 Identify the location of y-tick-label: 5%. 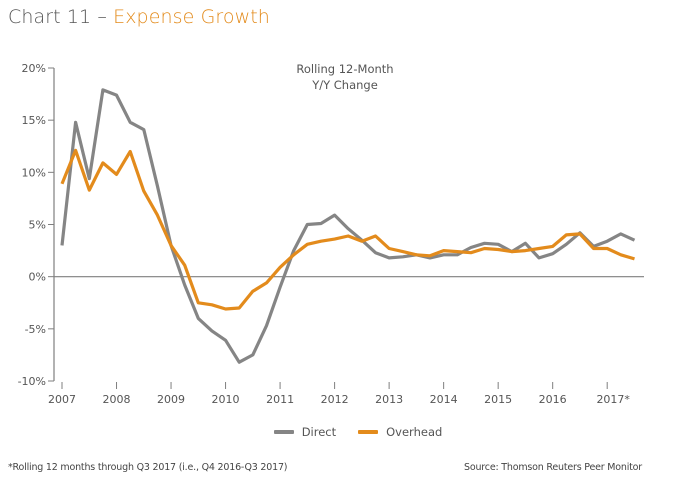
(37, 225).